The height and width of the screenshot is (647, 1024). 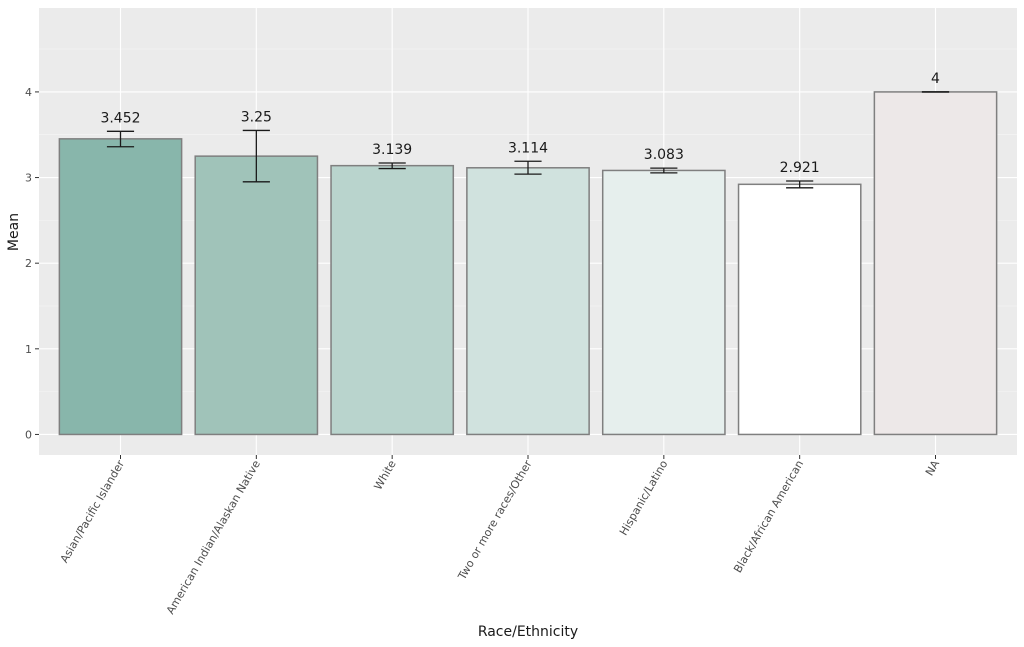 What do you see at coordinates (768, 516) in the screenshot?
I see `x-tick-label: Black/African American` at bounding box center [768, 516].